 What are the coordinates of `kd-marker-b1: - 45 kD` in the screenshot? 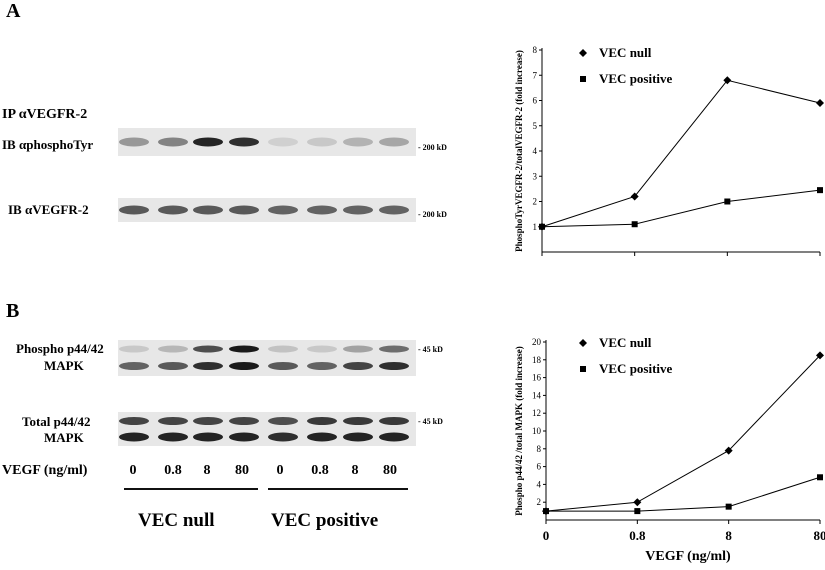 It's located at (430, 349).